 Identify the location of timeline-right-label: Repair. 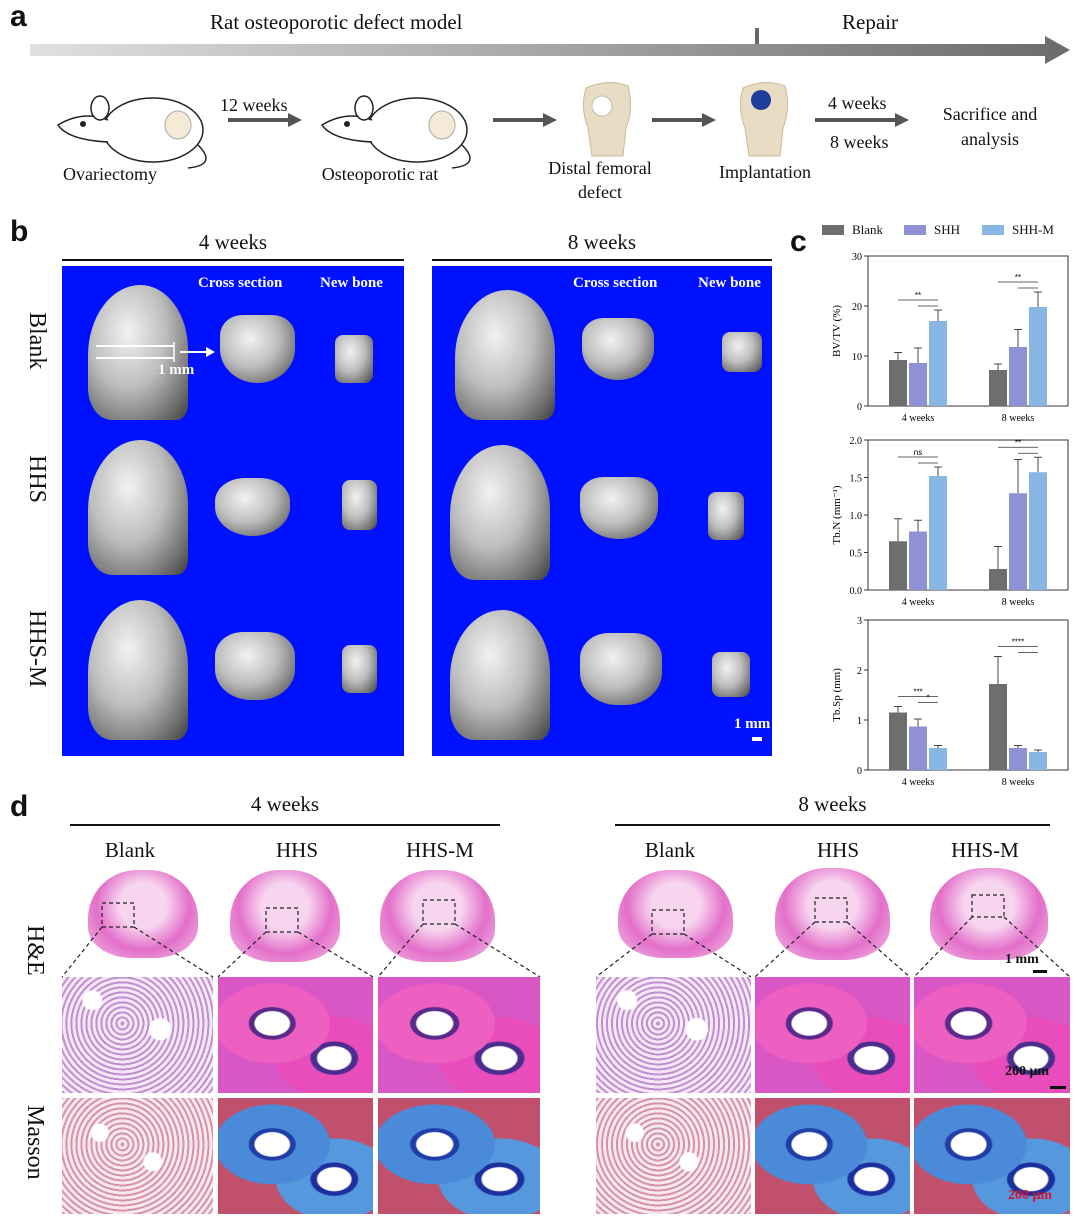
(870, 22).